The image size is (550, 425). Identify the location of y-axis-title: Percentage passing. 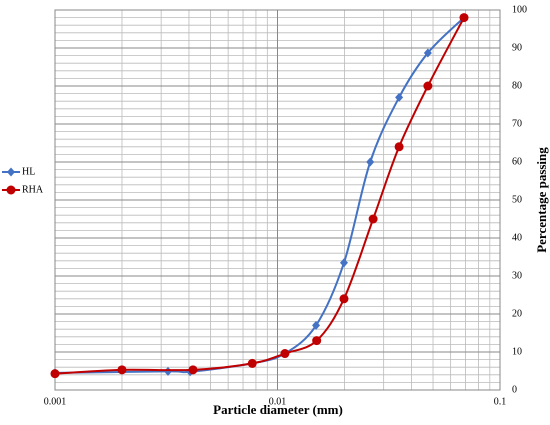
(541, 200).